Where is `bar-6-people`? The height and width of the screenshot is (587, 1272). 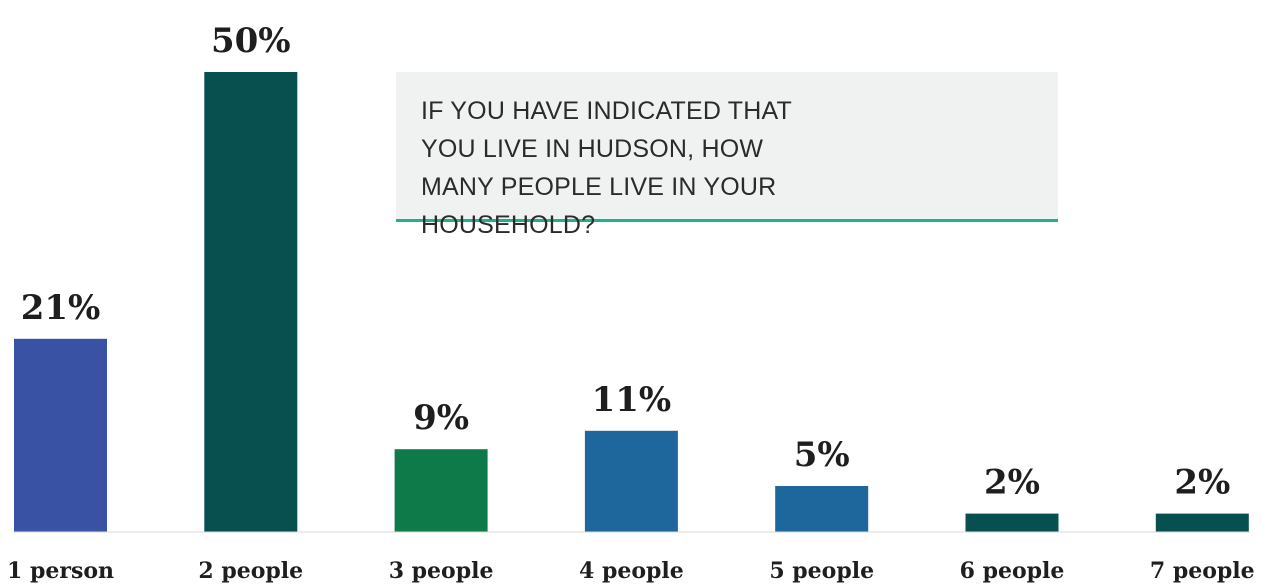 bar-6-people is located at coordinates (1012, 522).